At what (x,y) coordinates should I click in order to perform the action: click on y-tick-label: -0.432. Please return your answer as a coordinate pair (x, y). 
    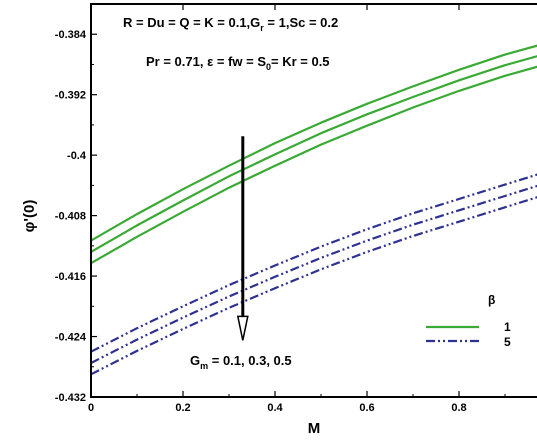
    Looking at the image, I should click on (70, 398).